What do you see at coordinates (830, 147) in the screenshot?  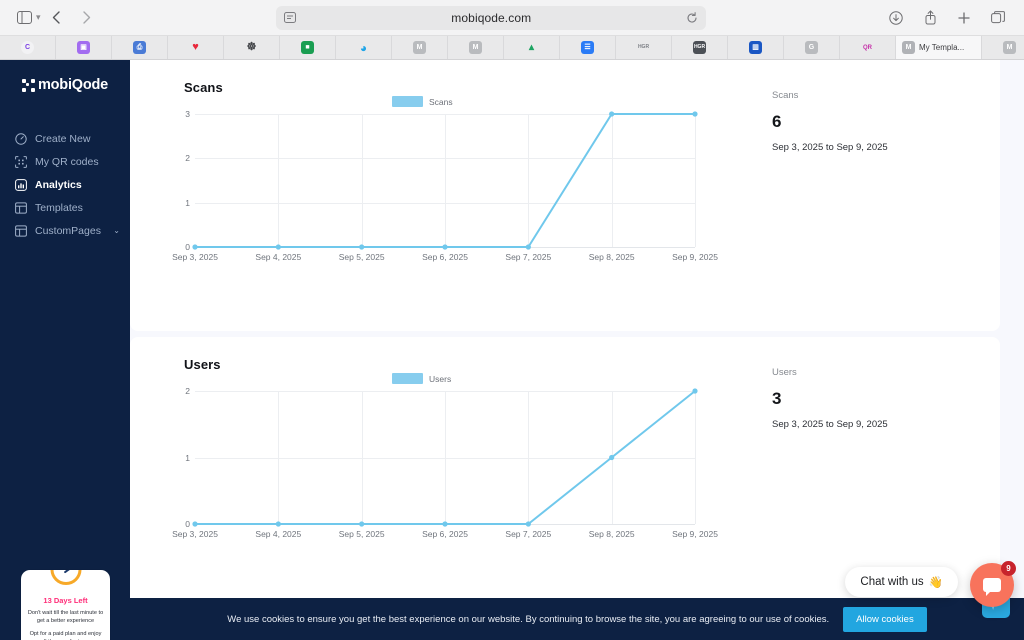 I see `scans-stat-range: Sep 3, 2025 to Sep 9, 2025` at bounding box center [830, 147].